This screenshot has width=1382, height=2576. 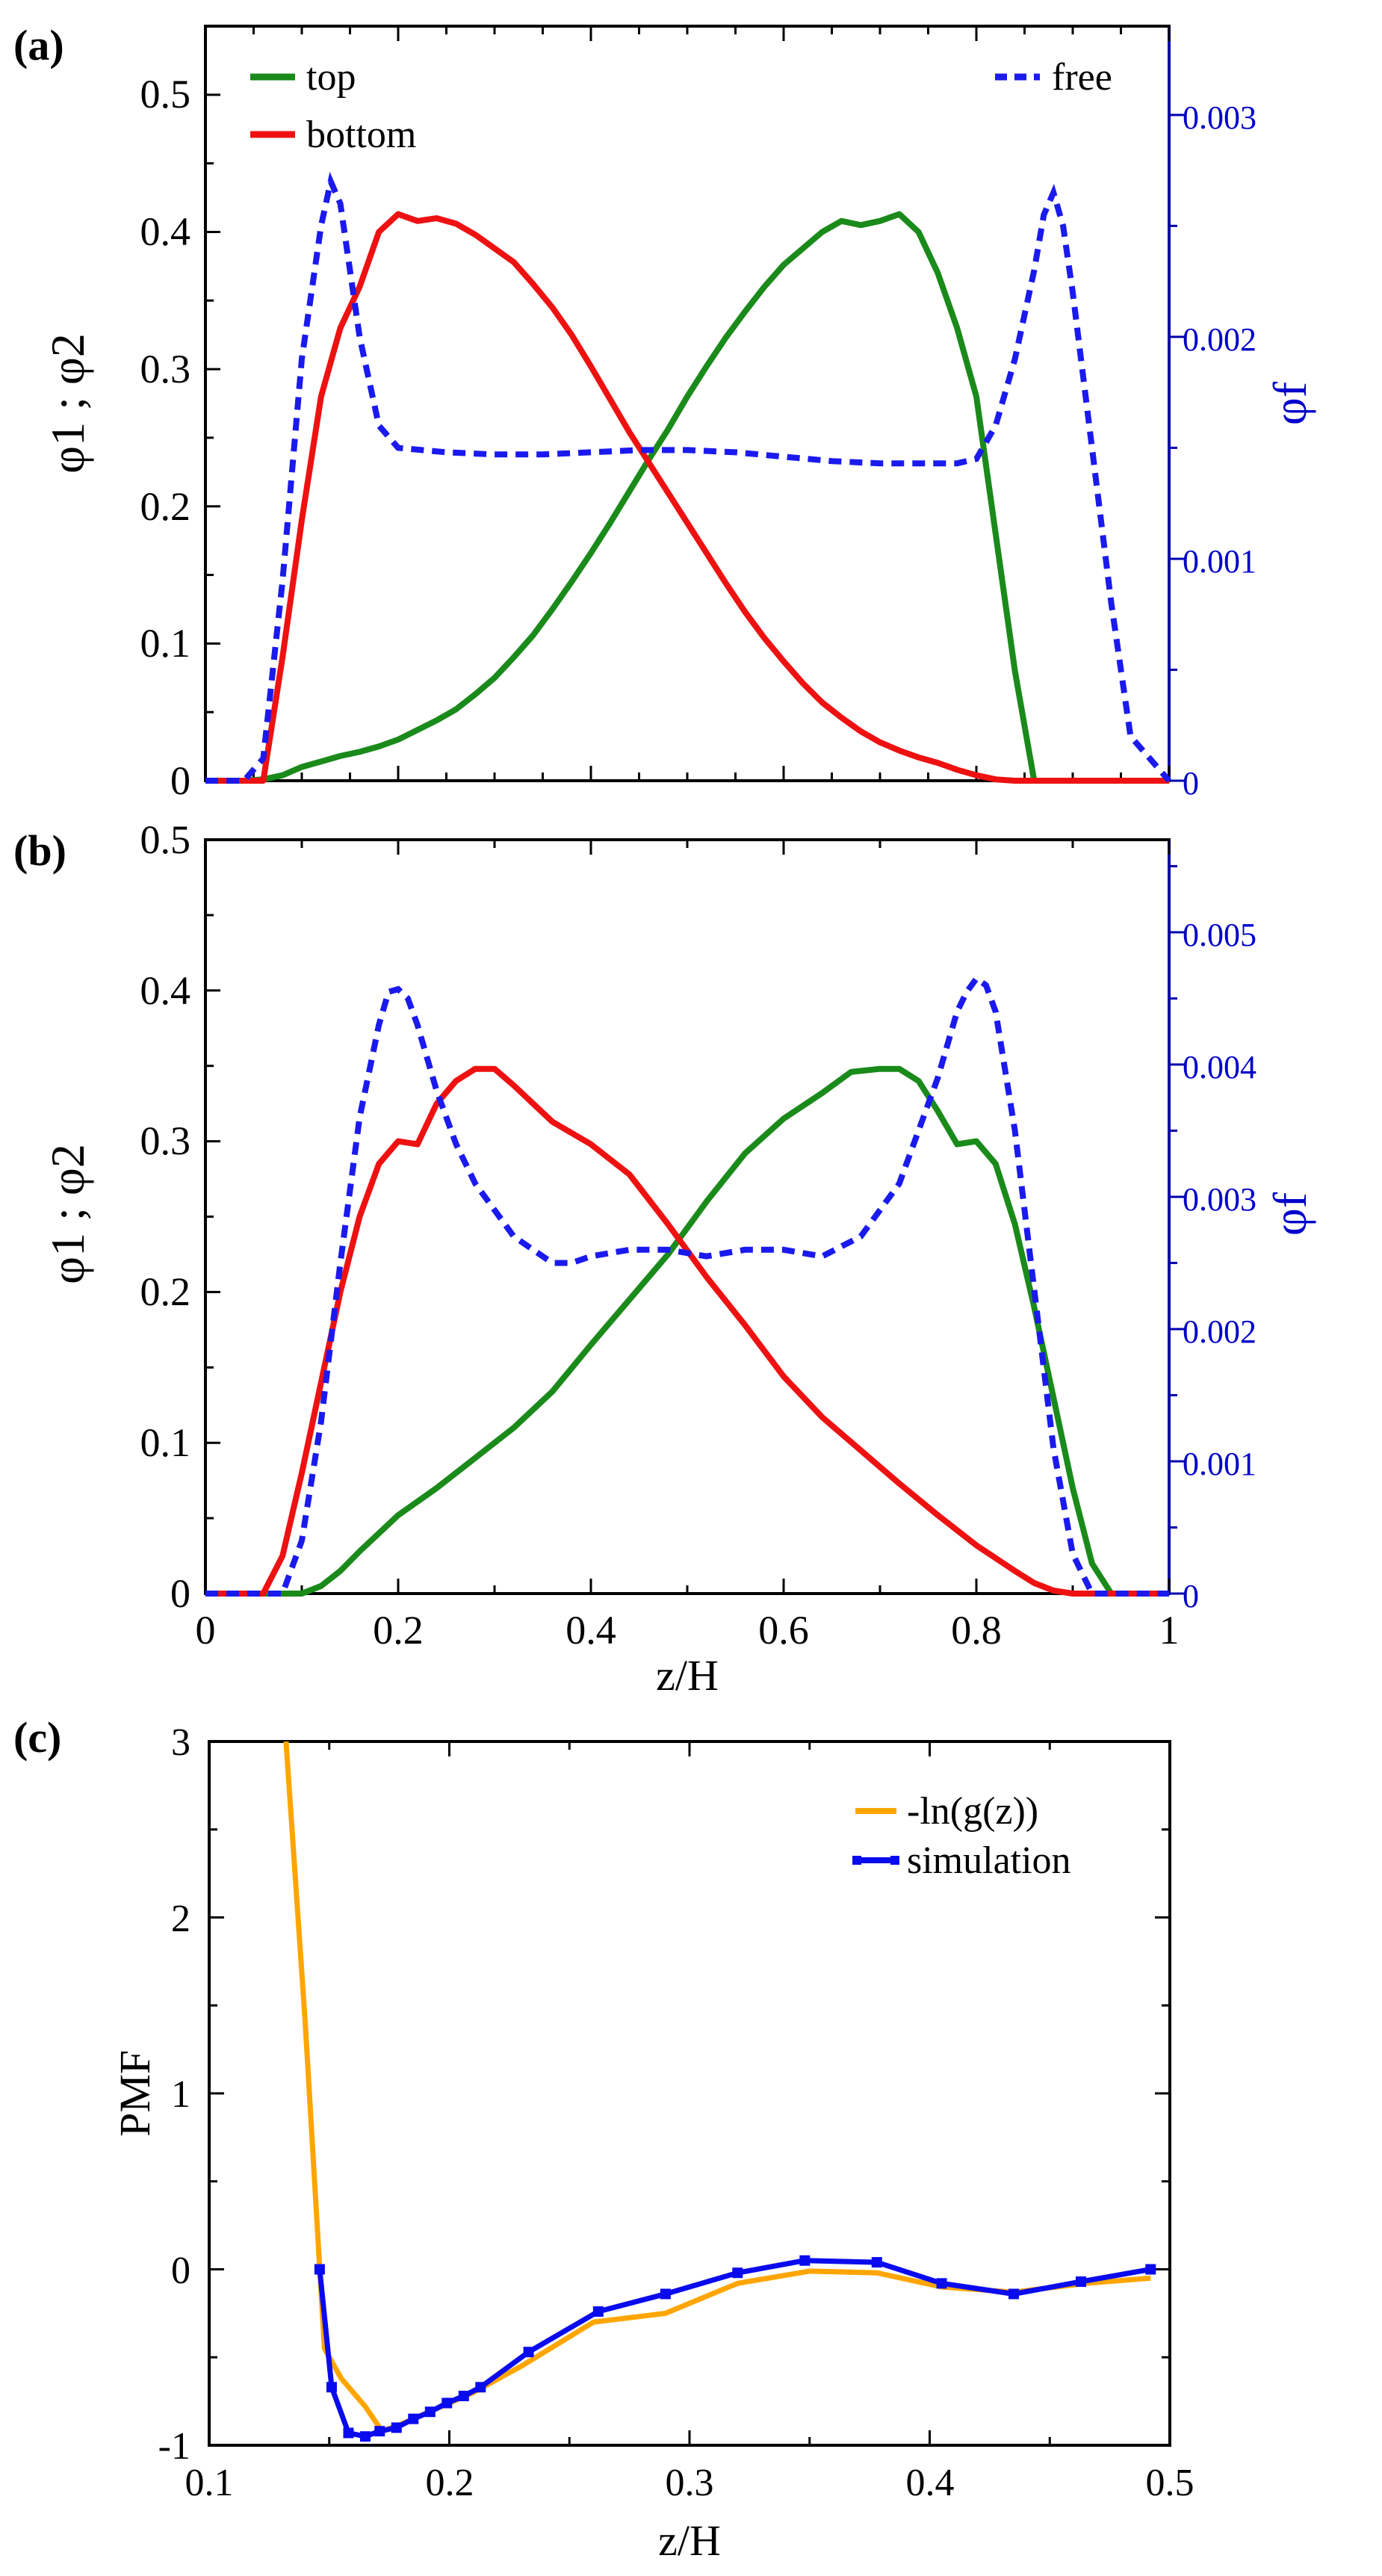 I want to click on panel-c-xtick-label: 0.2, so click(x=450, y=2483).